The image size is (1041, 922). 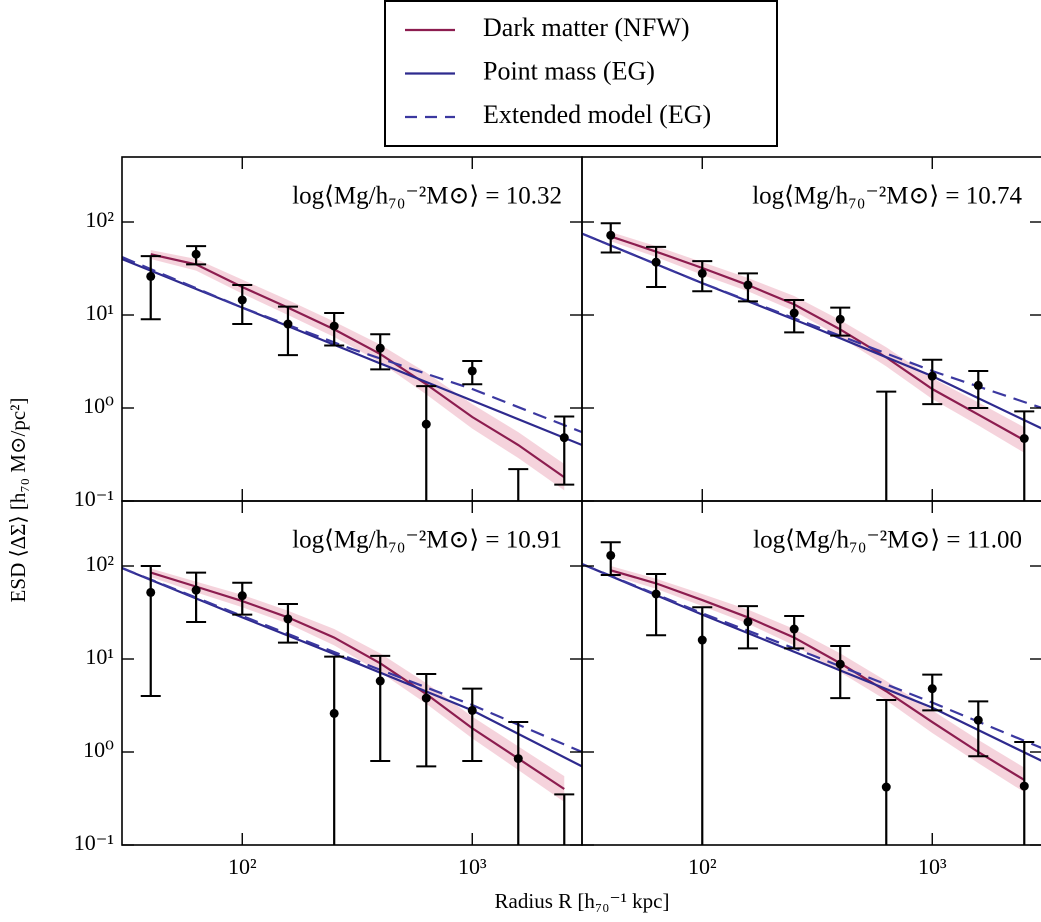 What do you see at coordinates (18, 500) in the screenshot?
I see `y-axis-label: ESD ⟨ΔΣ⟩ [h₇₀ M⊙/pc²]` at bounding box center [18, 500].